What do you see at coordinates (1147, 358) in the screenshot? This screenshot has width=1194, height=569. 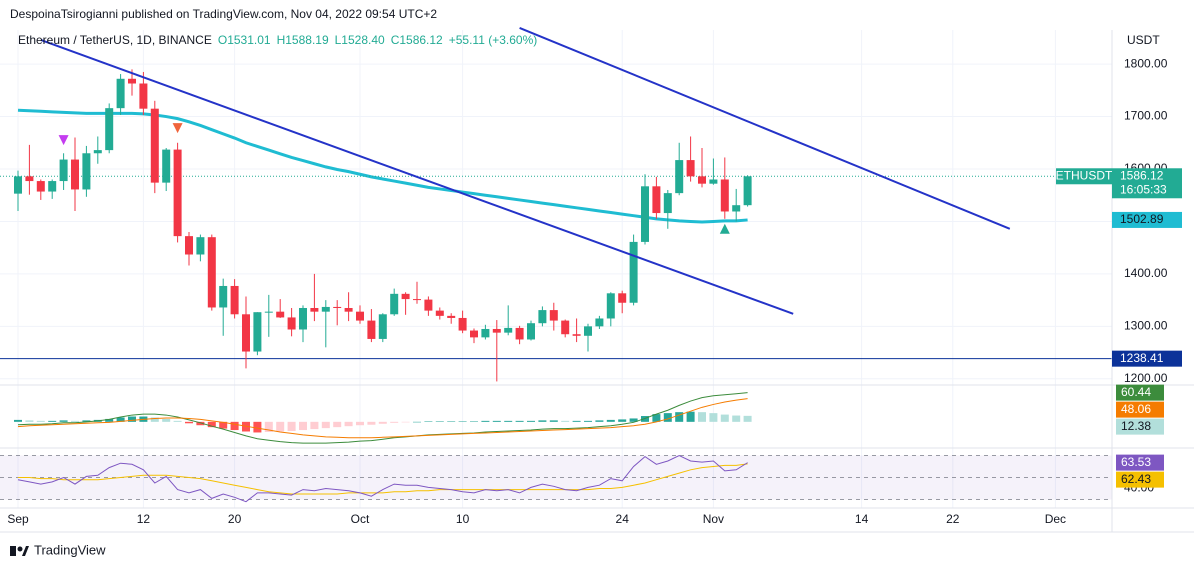 I see `line-tag` at bounding box center [1147, 358].